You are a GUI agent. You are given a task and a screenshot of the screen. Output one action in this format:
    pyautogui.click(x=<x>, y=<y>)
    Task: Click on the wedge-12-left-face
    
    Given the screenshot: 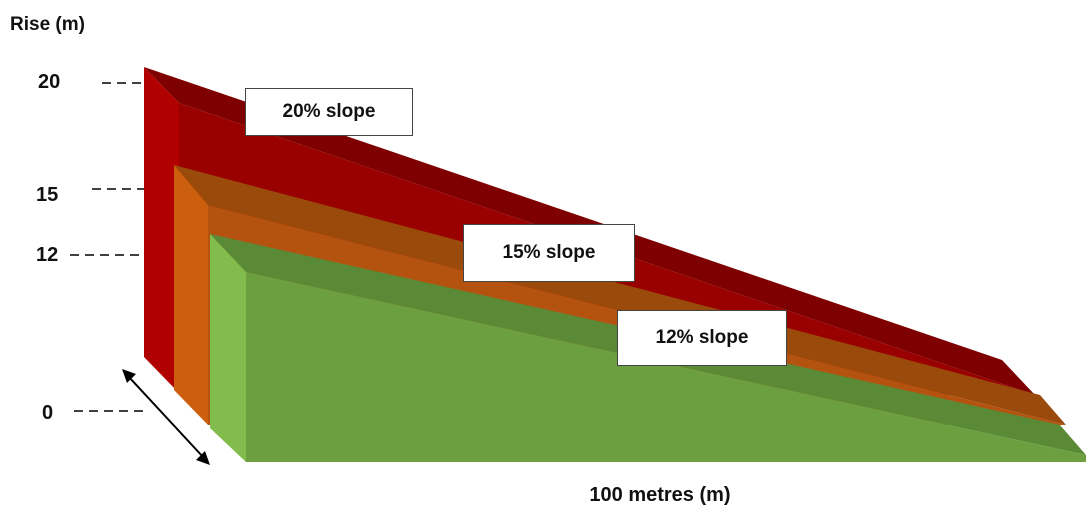 What is the action you would take?
    pyautogui.click(x=228, y=348)
    